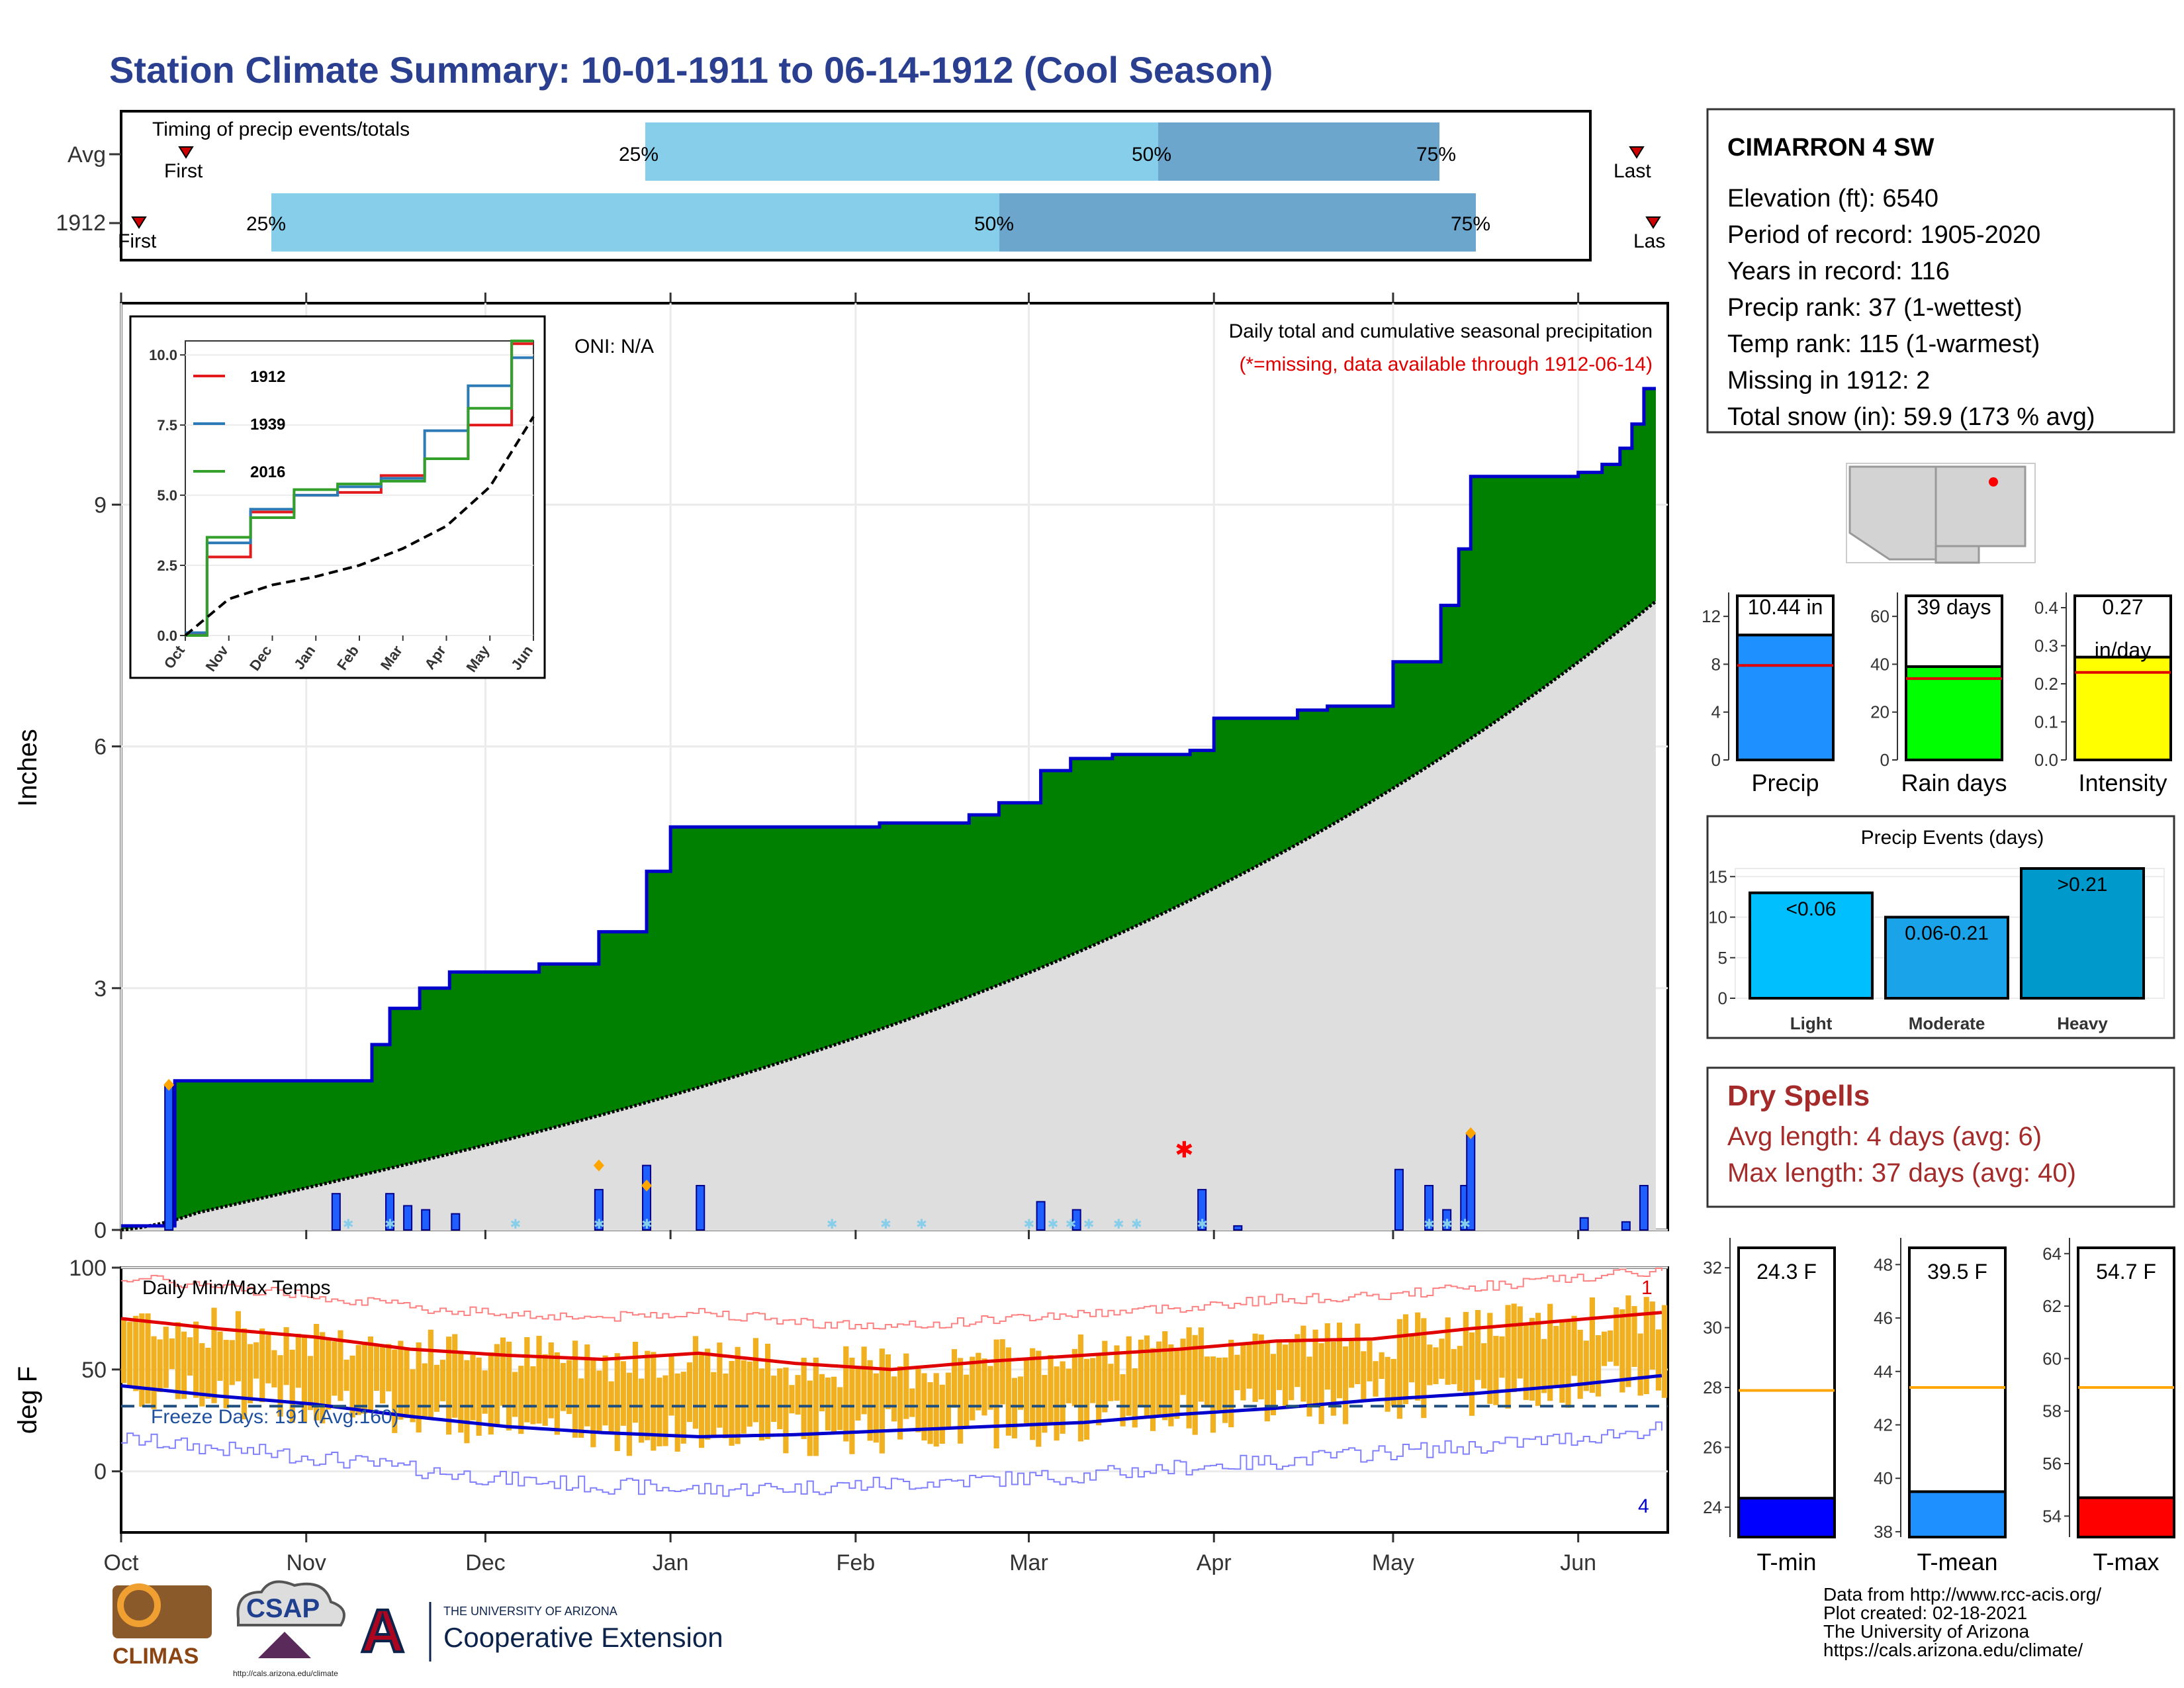  What do you see at coordinates (1644, 1506) in the screenshot?
I see `temp-corner-bottom: 4` at bounding box center [1644, 1506].